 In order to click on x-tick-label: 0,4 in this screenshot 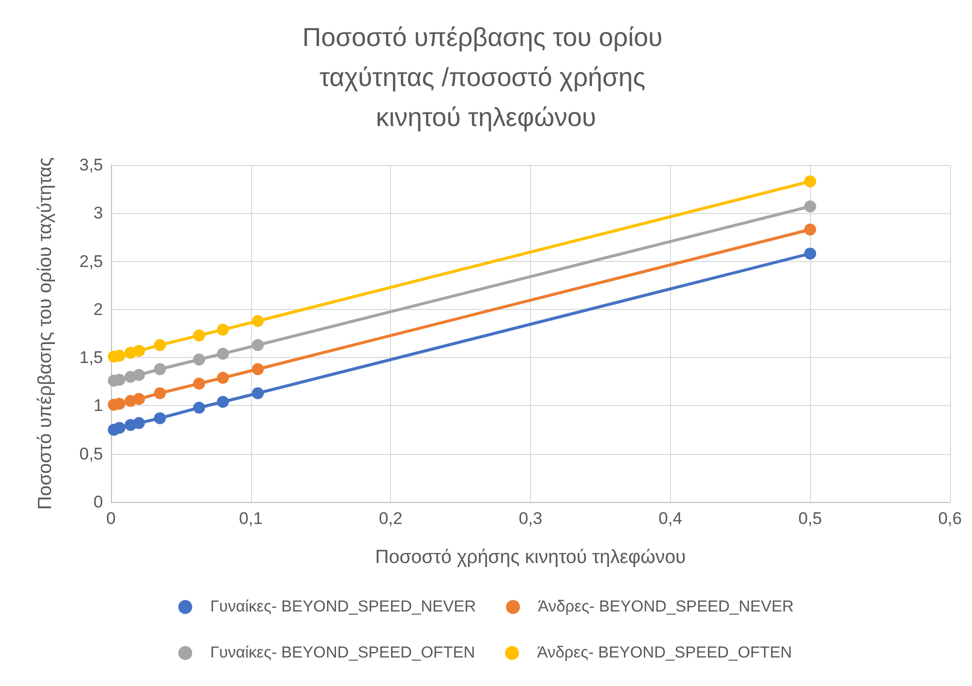, I will do `click(670, 518)`.